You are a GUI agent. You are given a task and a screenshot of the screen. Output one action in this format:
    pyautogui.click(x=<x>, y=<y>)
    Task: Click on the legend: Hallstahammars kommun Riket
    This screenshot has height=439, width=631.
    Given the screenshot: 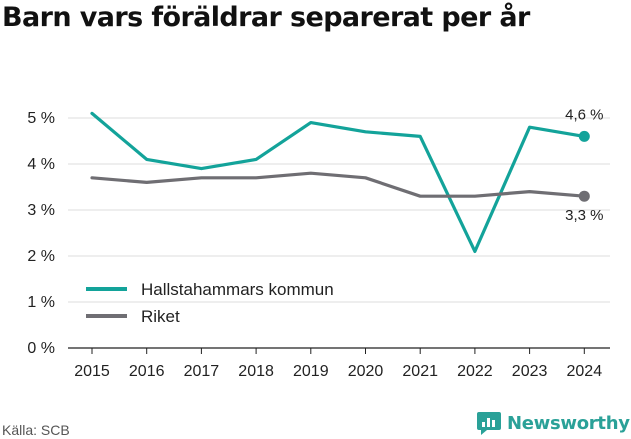 What is the action you would take?
    pyautogui.click(x=210, y=303)
    